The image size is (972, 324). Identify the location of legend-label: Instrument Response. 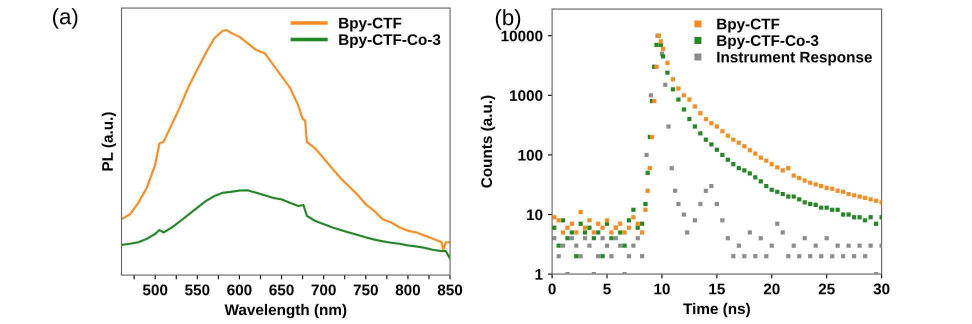
(794, 59).